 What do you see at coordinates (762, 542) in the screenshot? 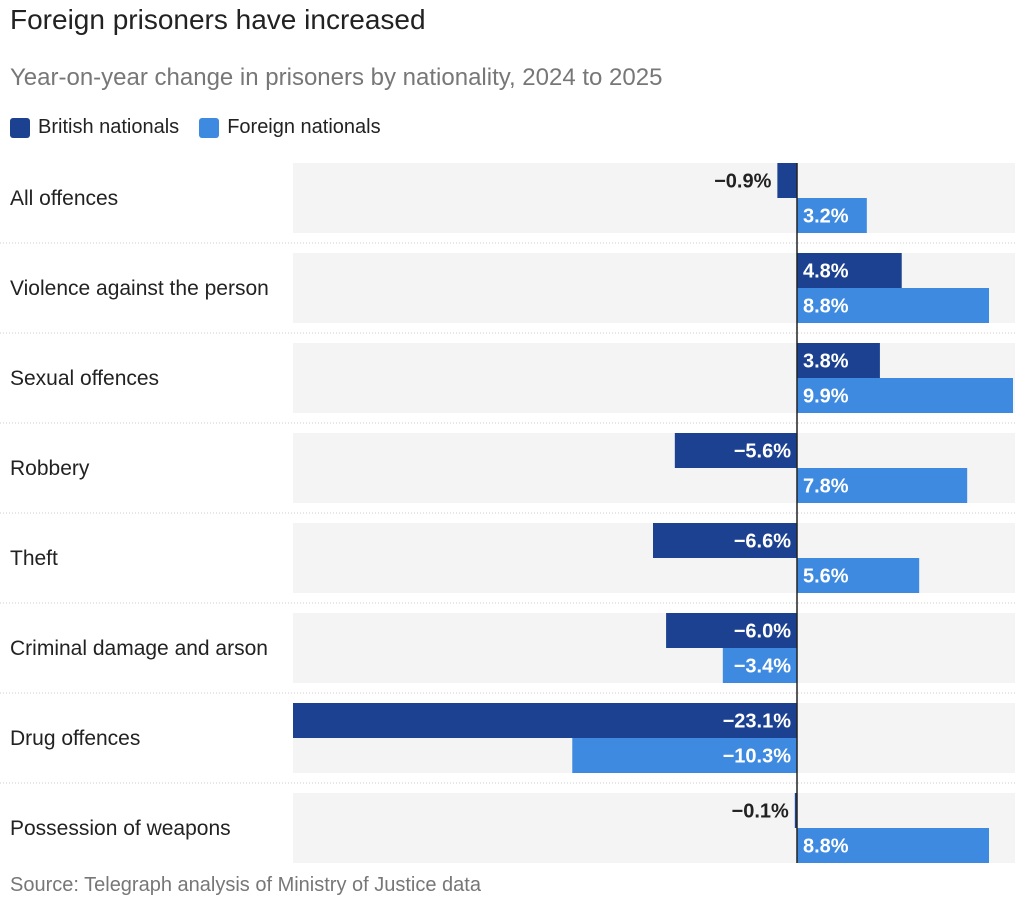
I see `data-label: −6.6%` at bounding box center [762, 542].